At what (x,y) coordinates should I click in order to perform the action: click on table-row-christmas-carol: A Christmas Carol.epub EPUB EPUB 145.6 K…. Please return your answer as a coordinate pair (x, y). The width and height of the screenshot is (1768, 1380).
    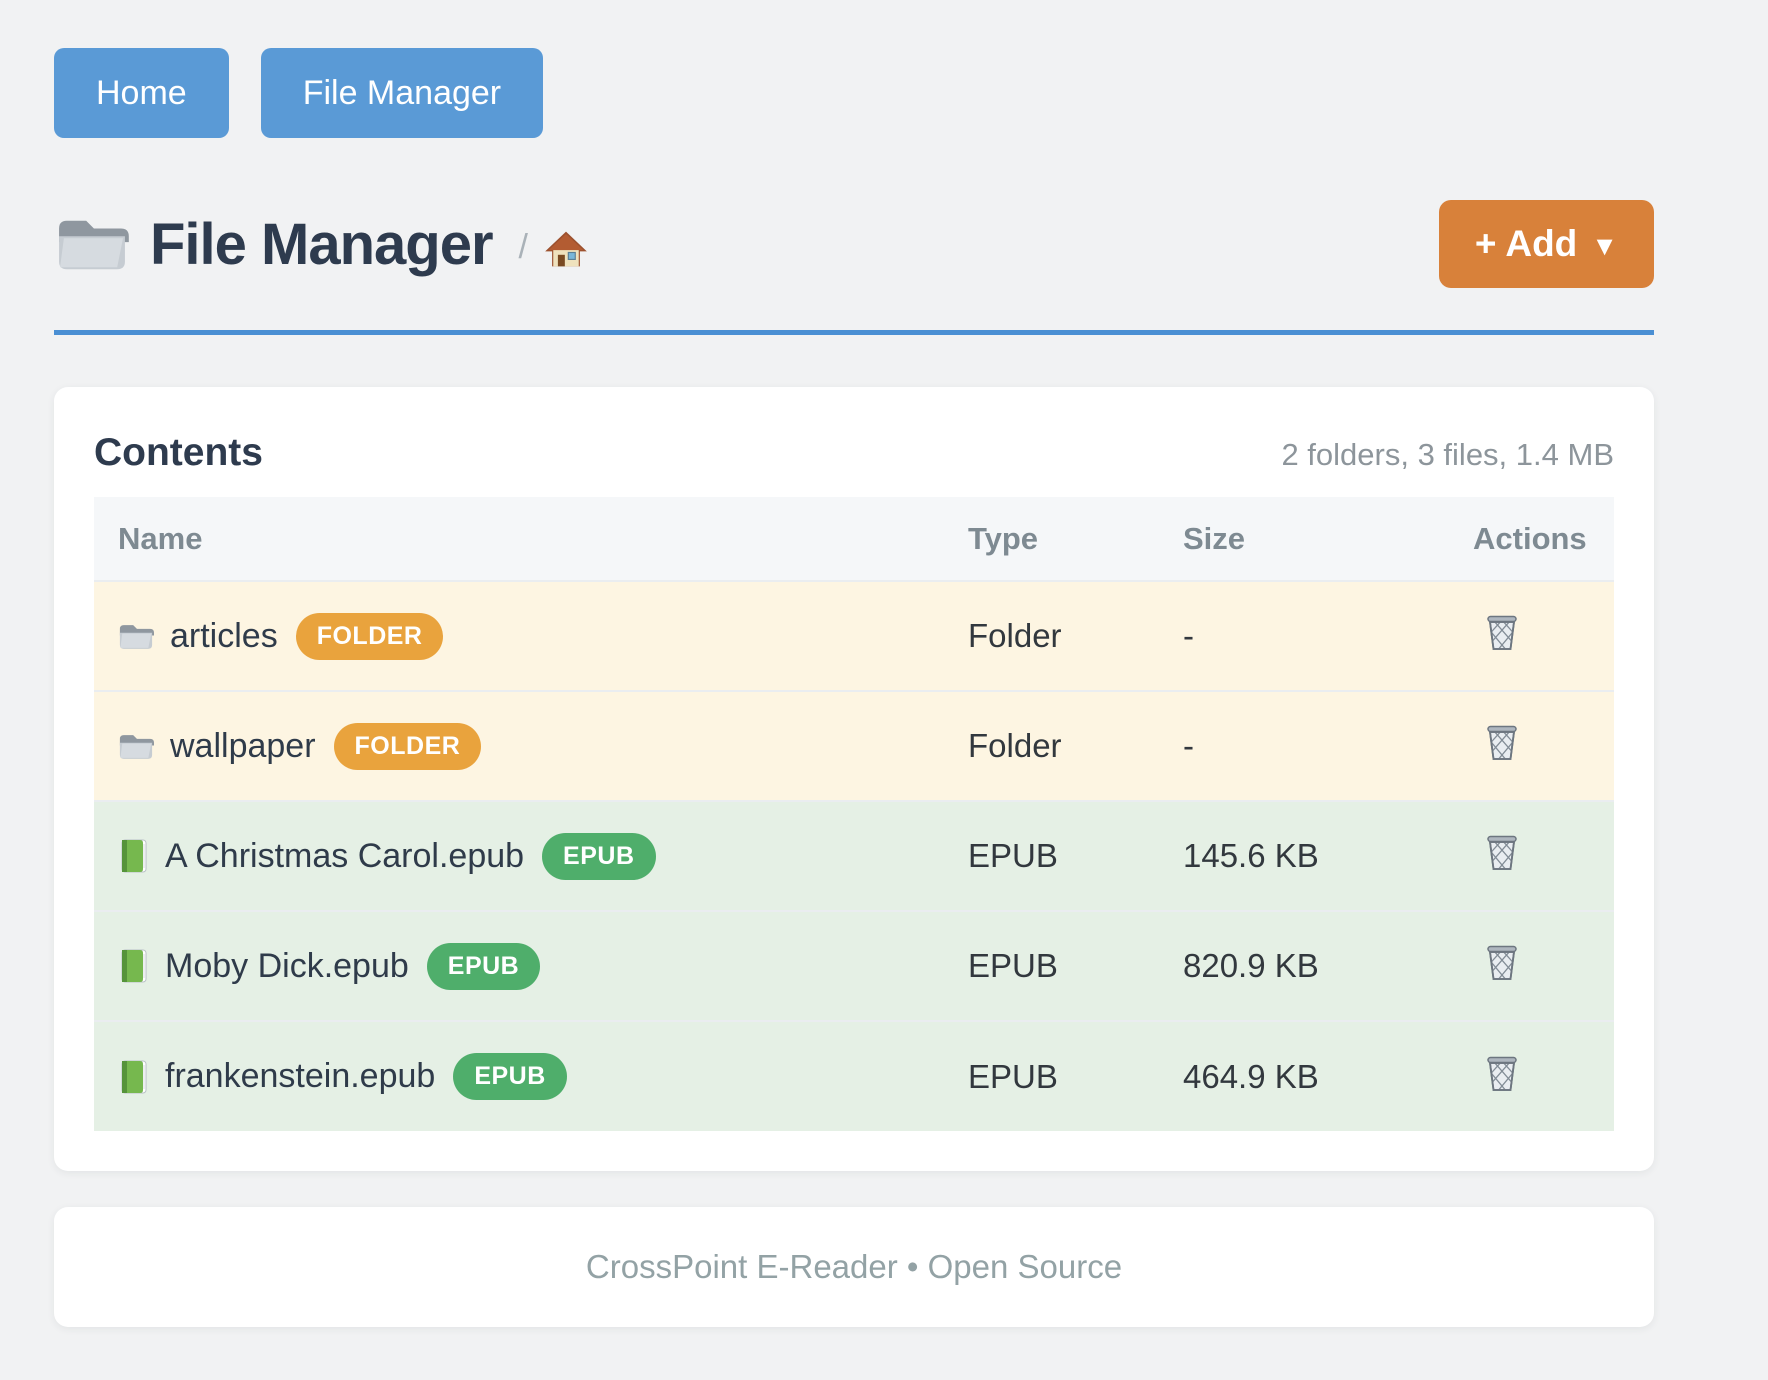
    Looking at the image, I should click on (854, 855).